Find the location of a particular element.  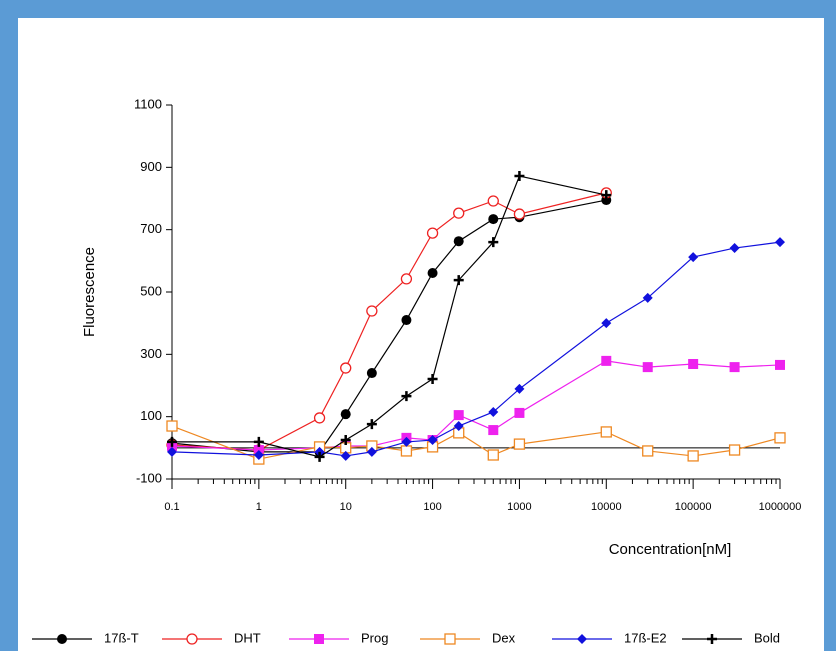

y-tick-label: 500 is located at coordinates (151, 290).